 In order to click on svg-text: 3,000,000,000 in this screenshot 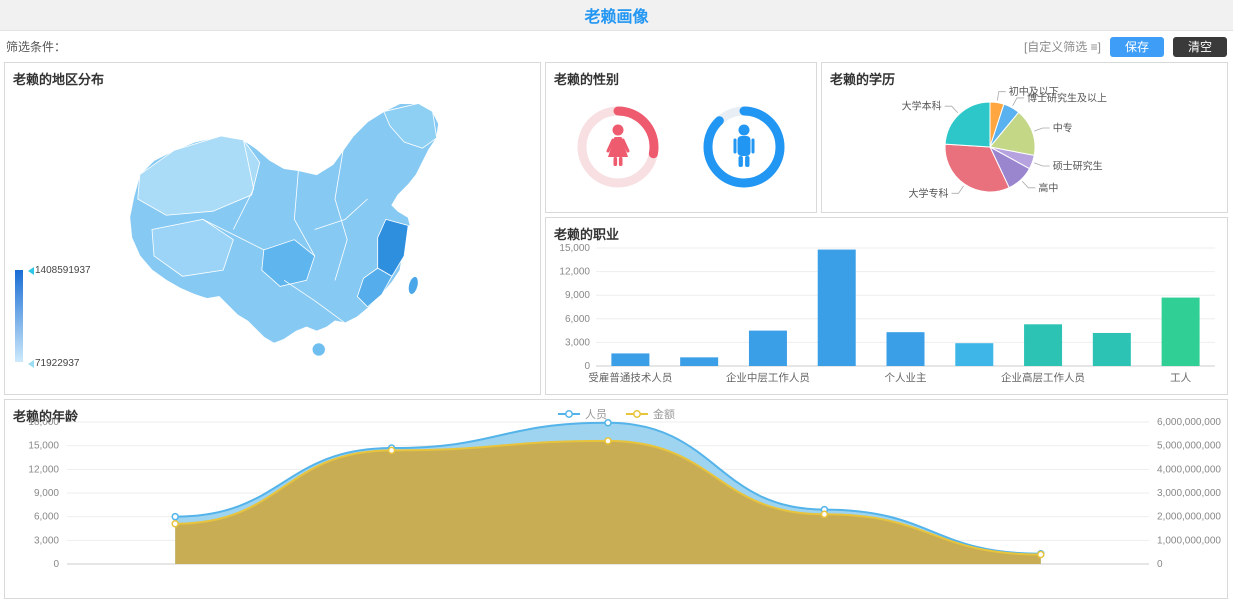, I will do `click(1189, 493)`.